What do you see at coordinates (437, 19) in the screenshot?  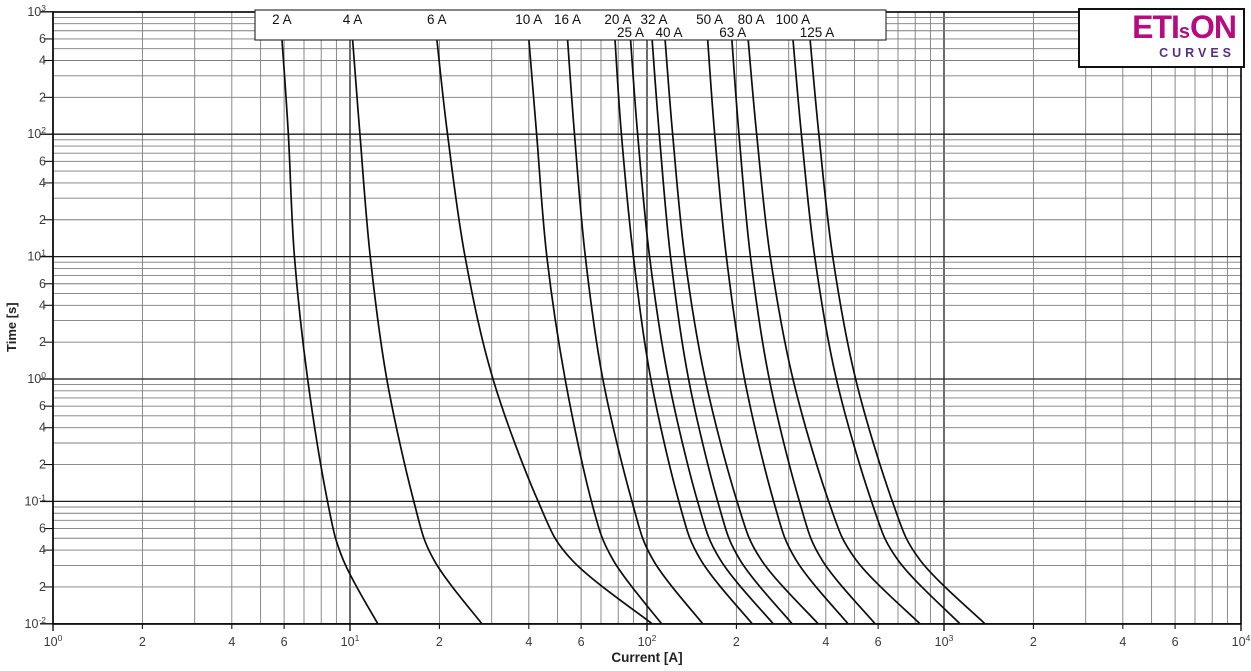 I see `curve-label-6A: 6 A` at bounding box center [437, 19].